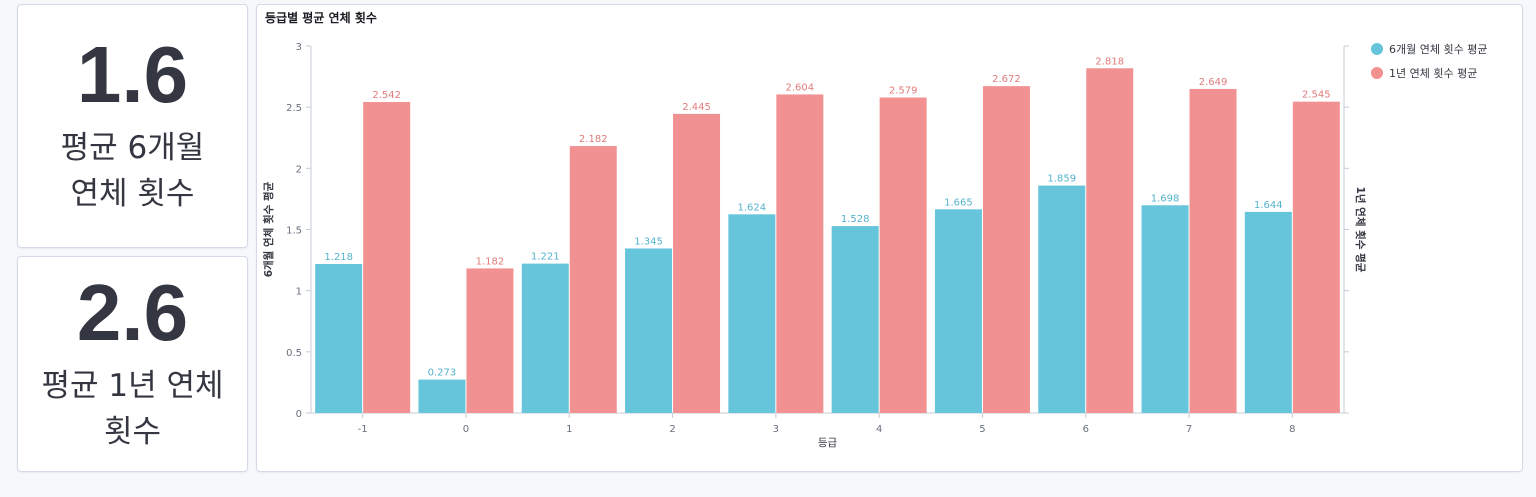  What do you see at coordinates (268, 229) in the screenshot?
I see `y-axis-title: 6개월 연체 횟수 평균` at bounding box center [268, 229].